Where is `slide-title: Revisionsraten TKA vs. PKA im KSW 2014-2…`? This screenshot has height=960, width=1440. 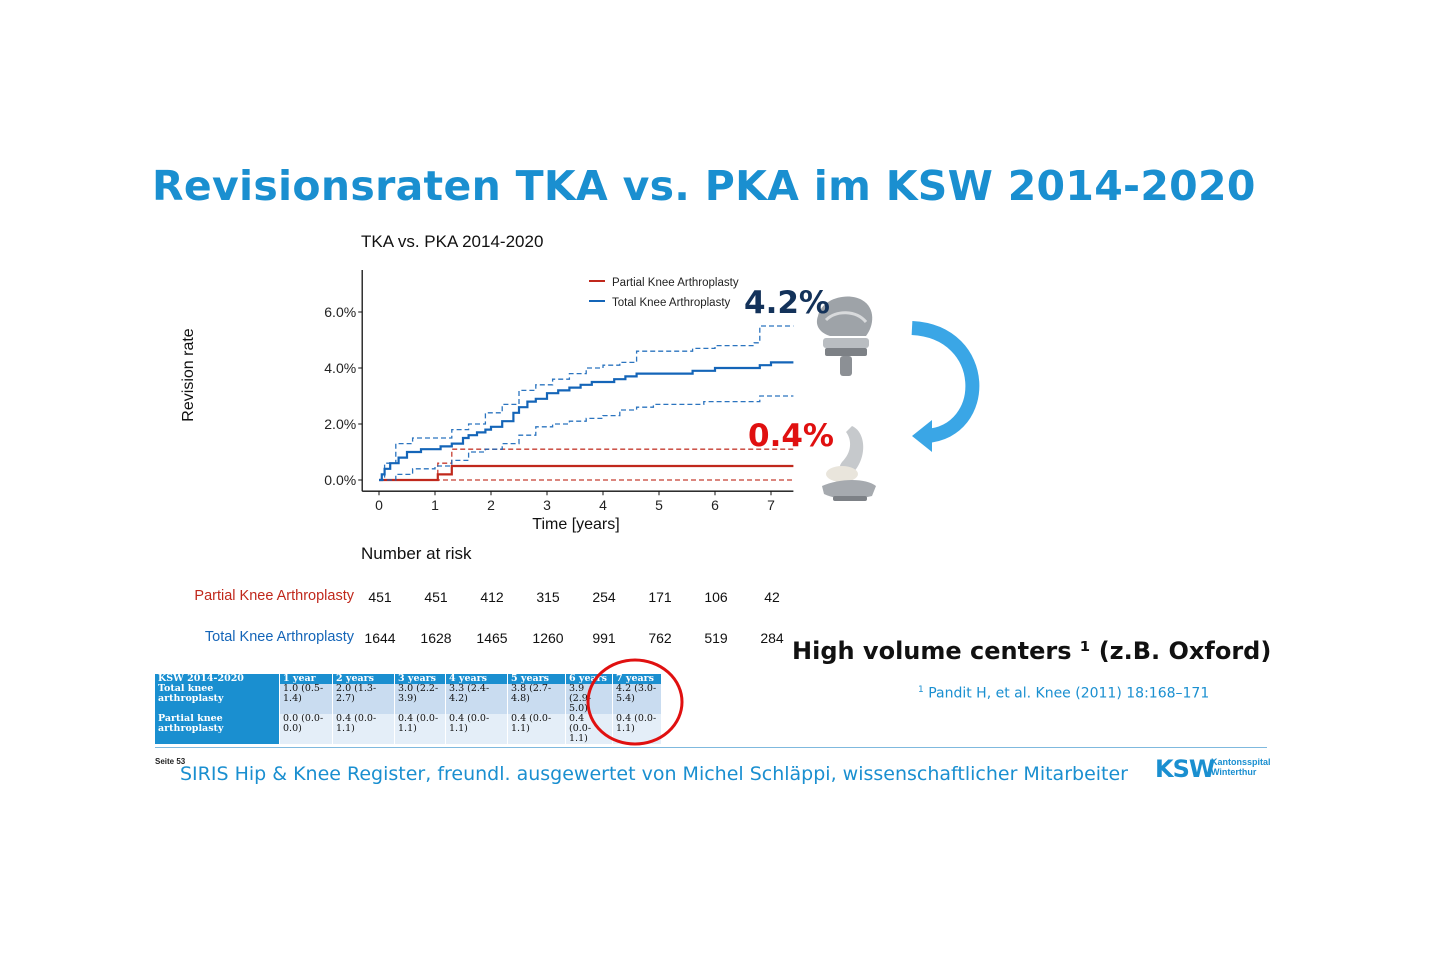
slide-title: Revisionsraten TKA vs. PKA im KSW 2014-2… is located at coordinates (704, 186).